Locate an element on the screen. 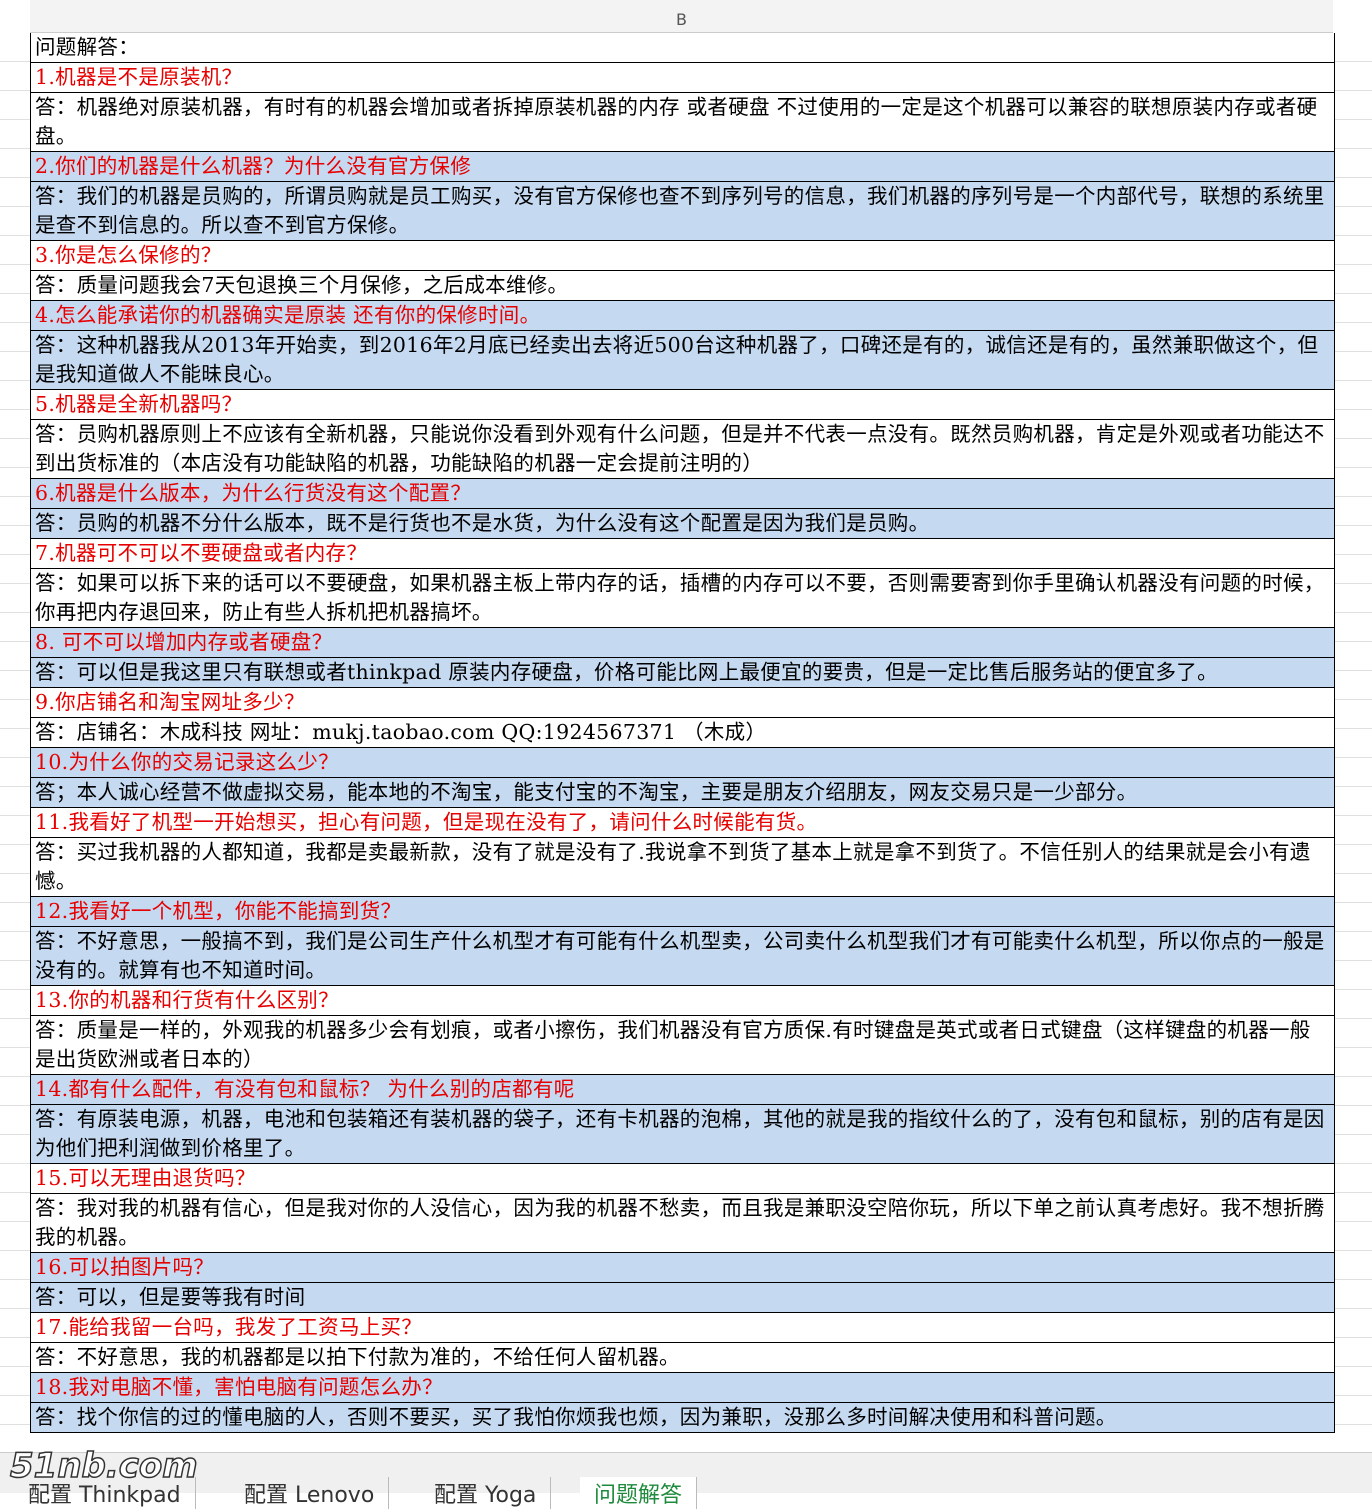  answer-cell: 答：不好意思，我的机器都是以拍下付款为准的，不给任何人留机器。 is located at coordinates (682, 1358).